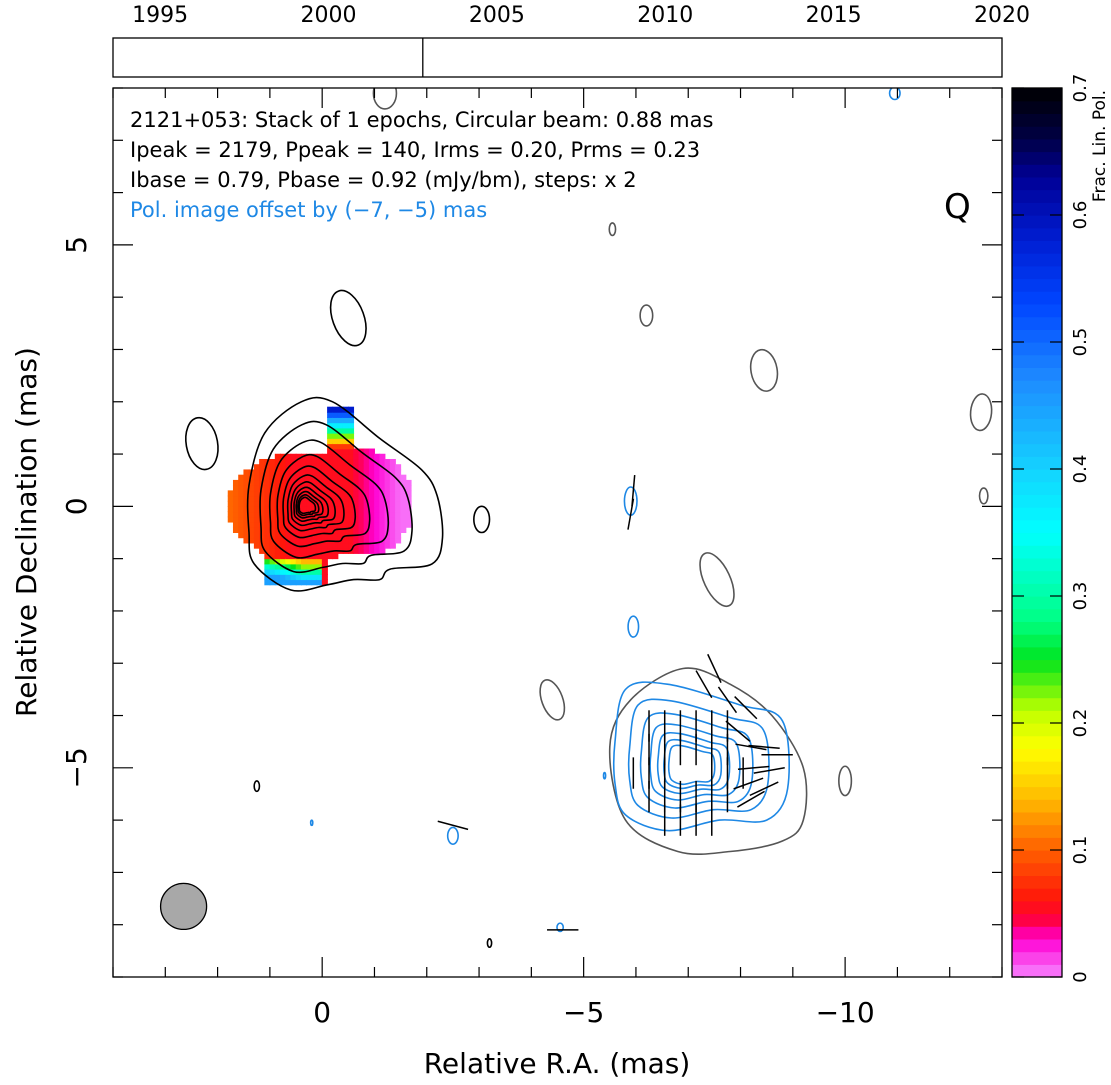 The height and width of the screenshot is (1085, 1111). What do you see at coordinates (693, 763) in the screenshot?
I see `polarized-intensity-contour` at bounding box center [693, 763].